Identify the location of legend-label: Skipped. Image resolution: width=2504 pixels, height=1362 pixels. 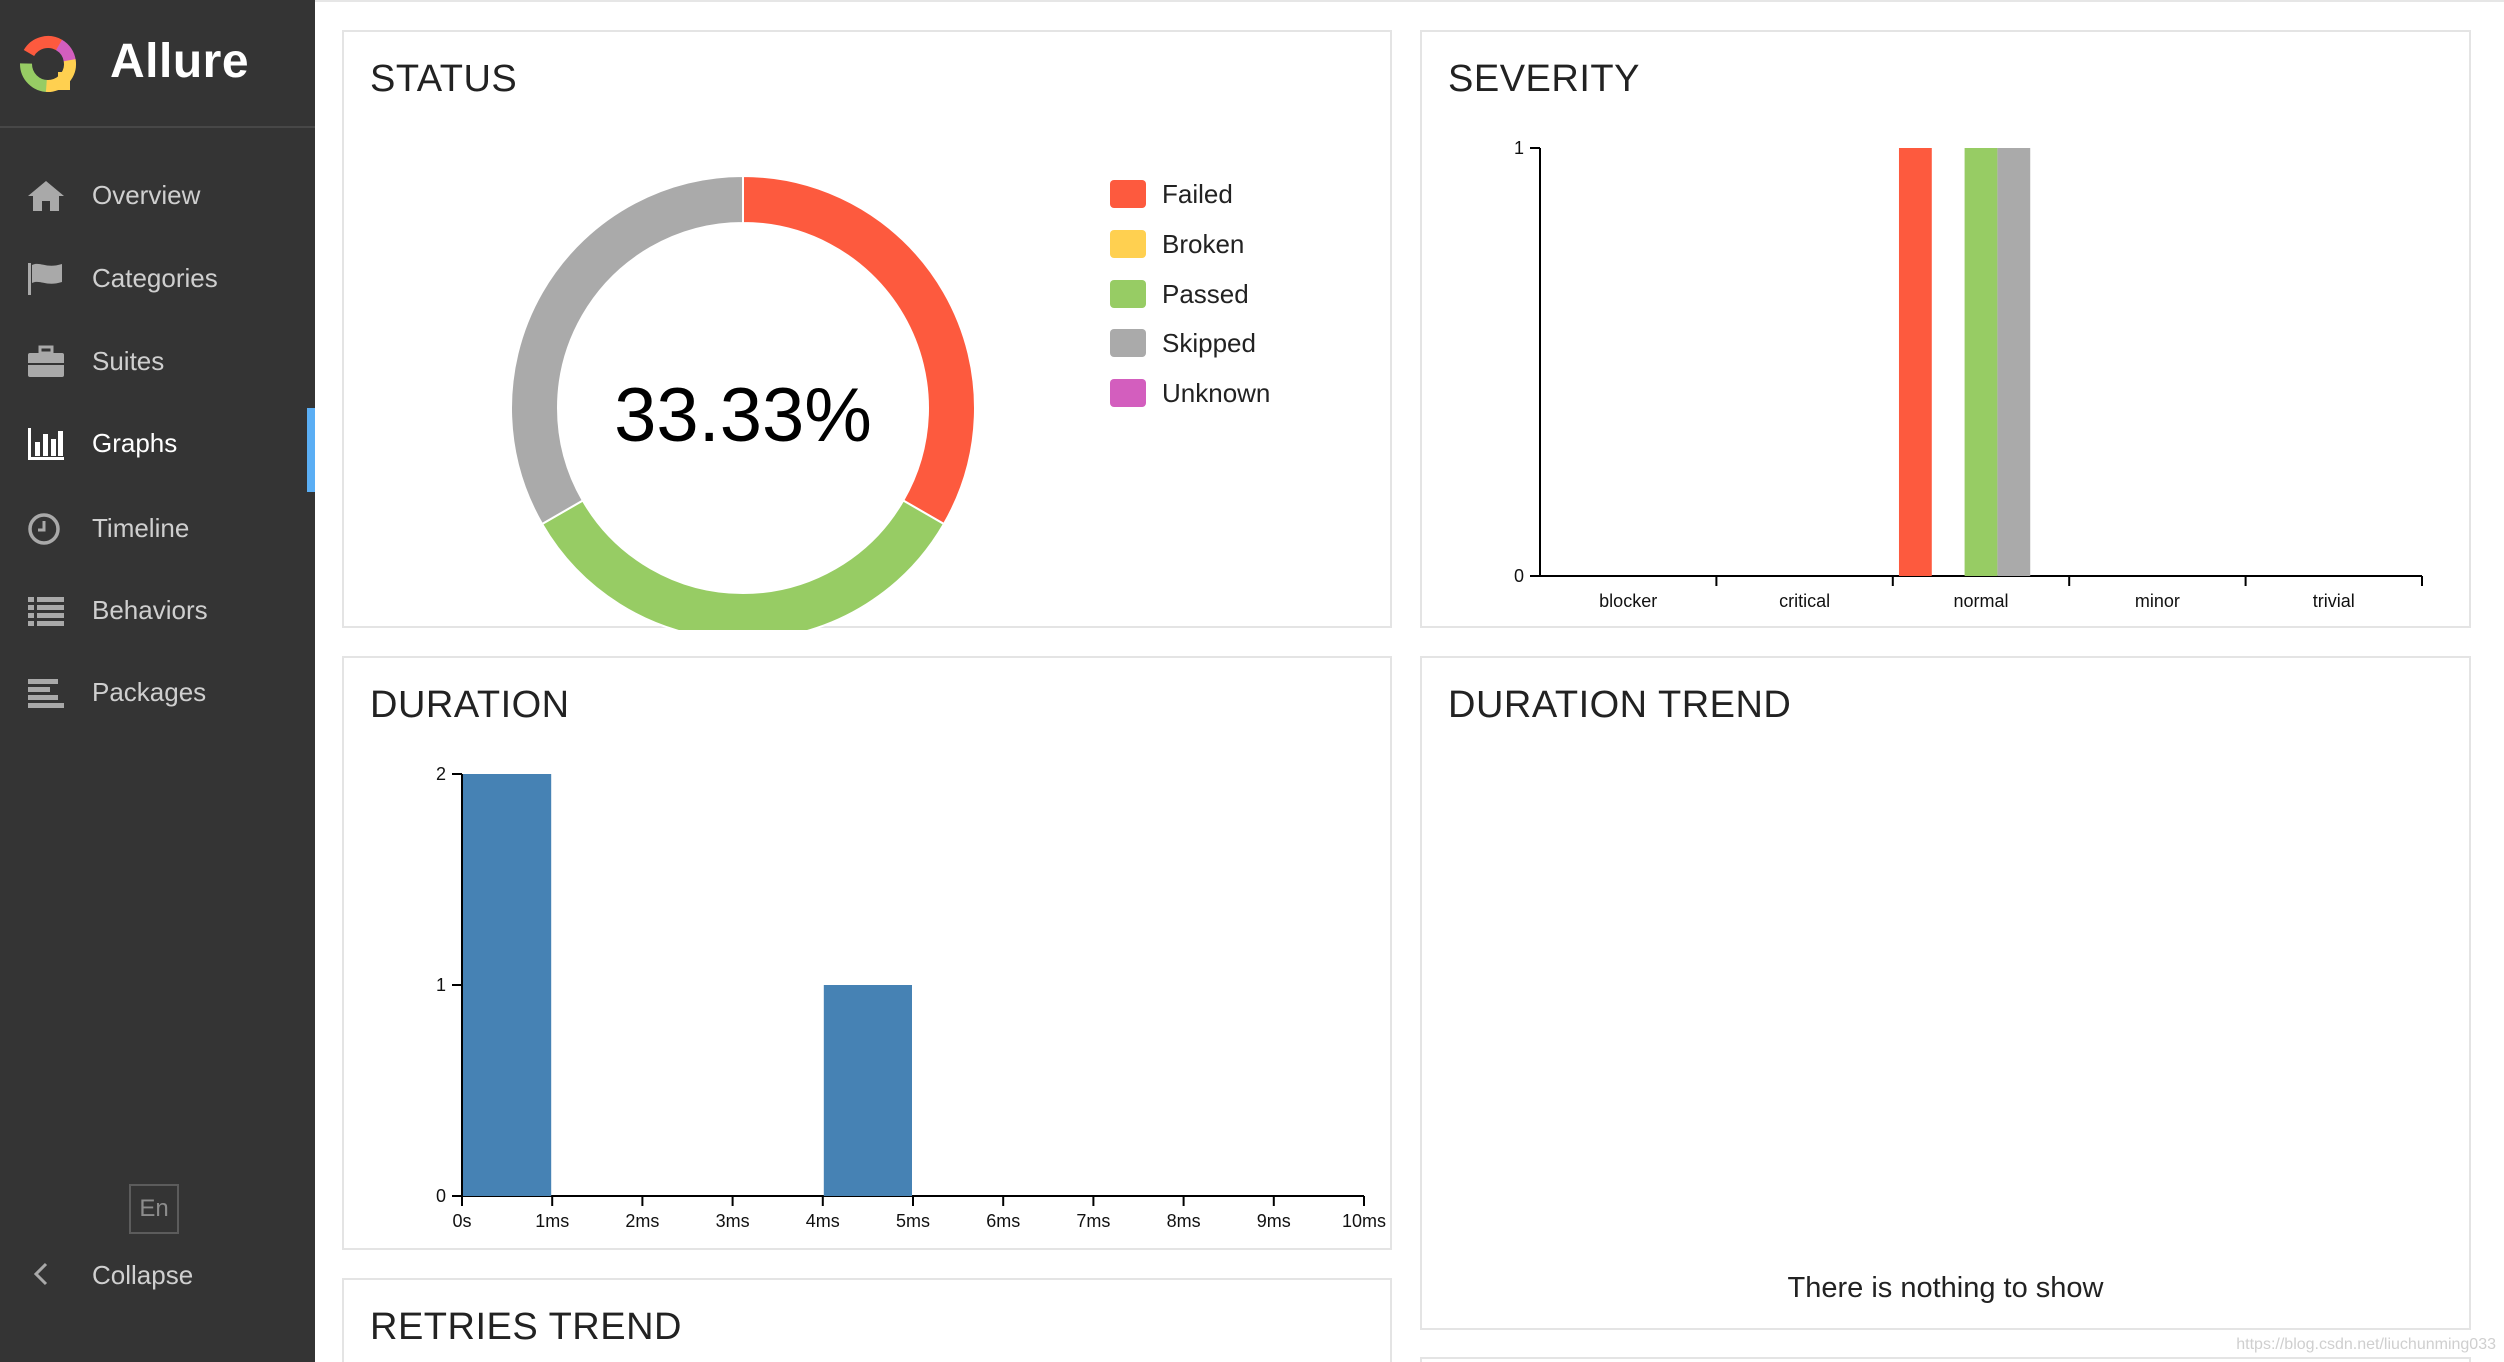
(1209, 343).